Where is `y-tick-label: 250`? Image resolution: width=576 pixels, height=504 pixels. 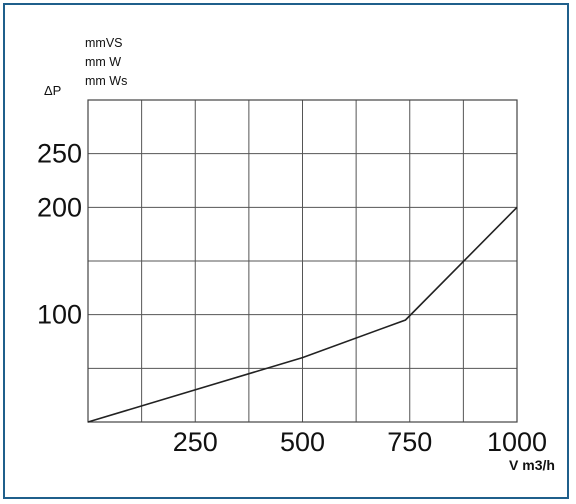
y-tick-label: 250 is located at coordinates (59, 154).